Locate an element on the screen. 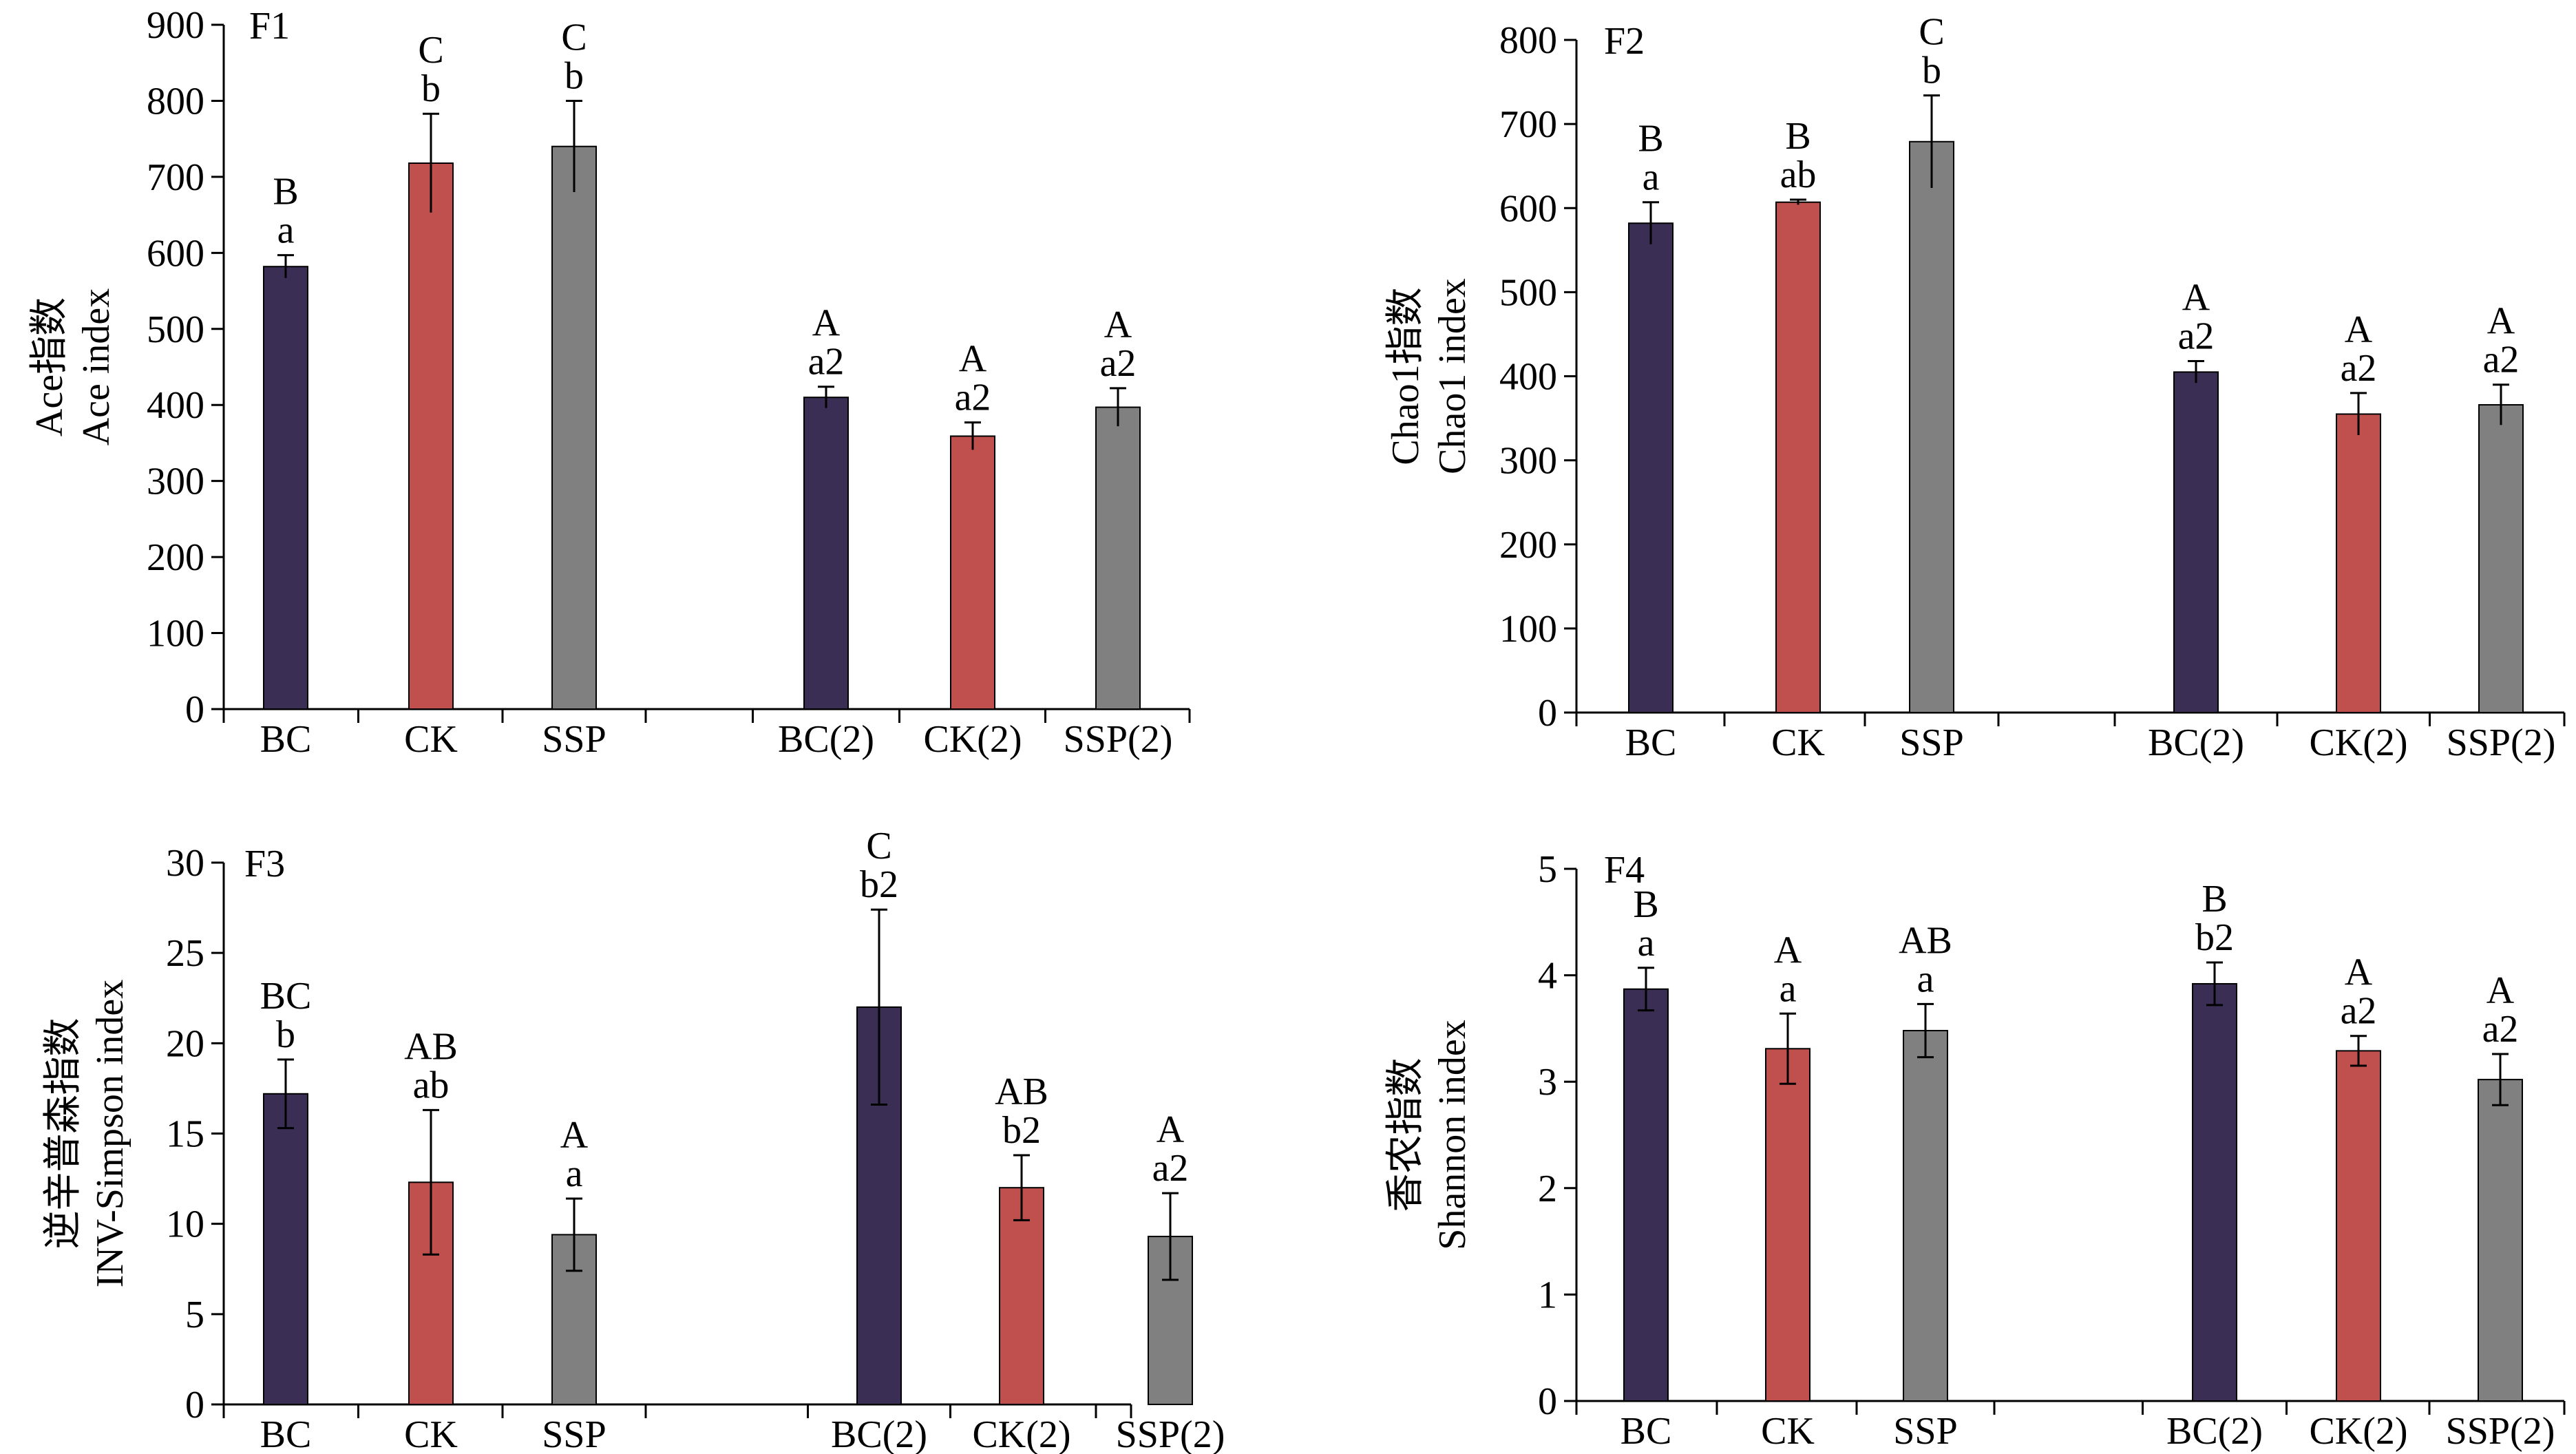 This screenshot has height=1454, width=2576. panel-label: F2 is located at coordinates (1625, 41).